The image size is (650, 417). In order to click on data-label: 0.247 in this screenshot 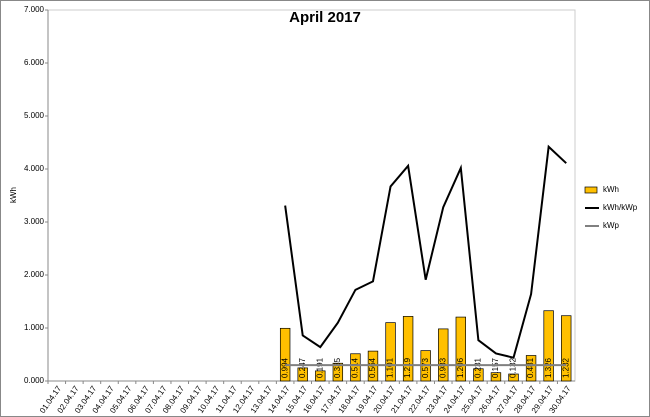, I will do `click(302, 367)`.